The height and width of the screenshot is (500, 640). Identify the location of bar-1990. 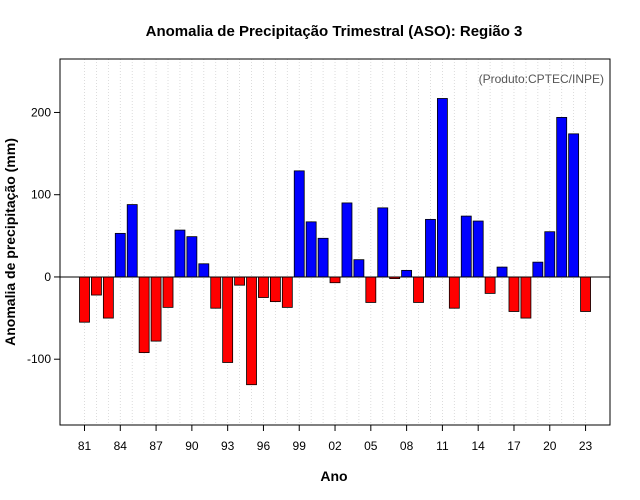
(192, 257).